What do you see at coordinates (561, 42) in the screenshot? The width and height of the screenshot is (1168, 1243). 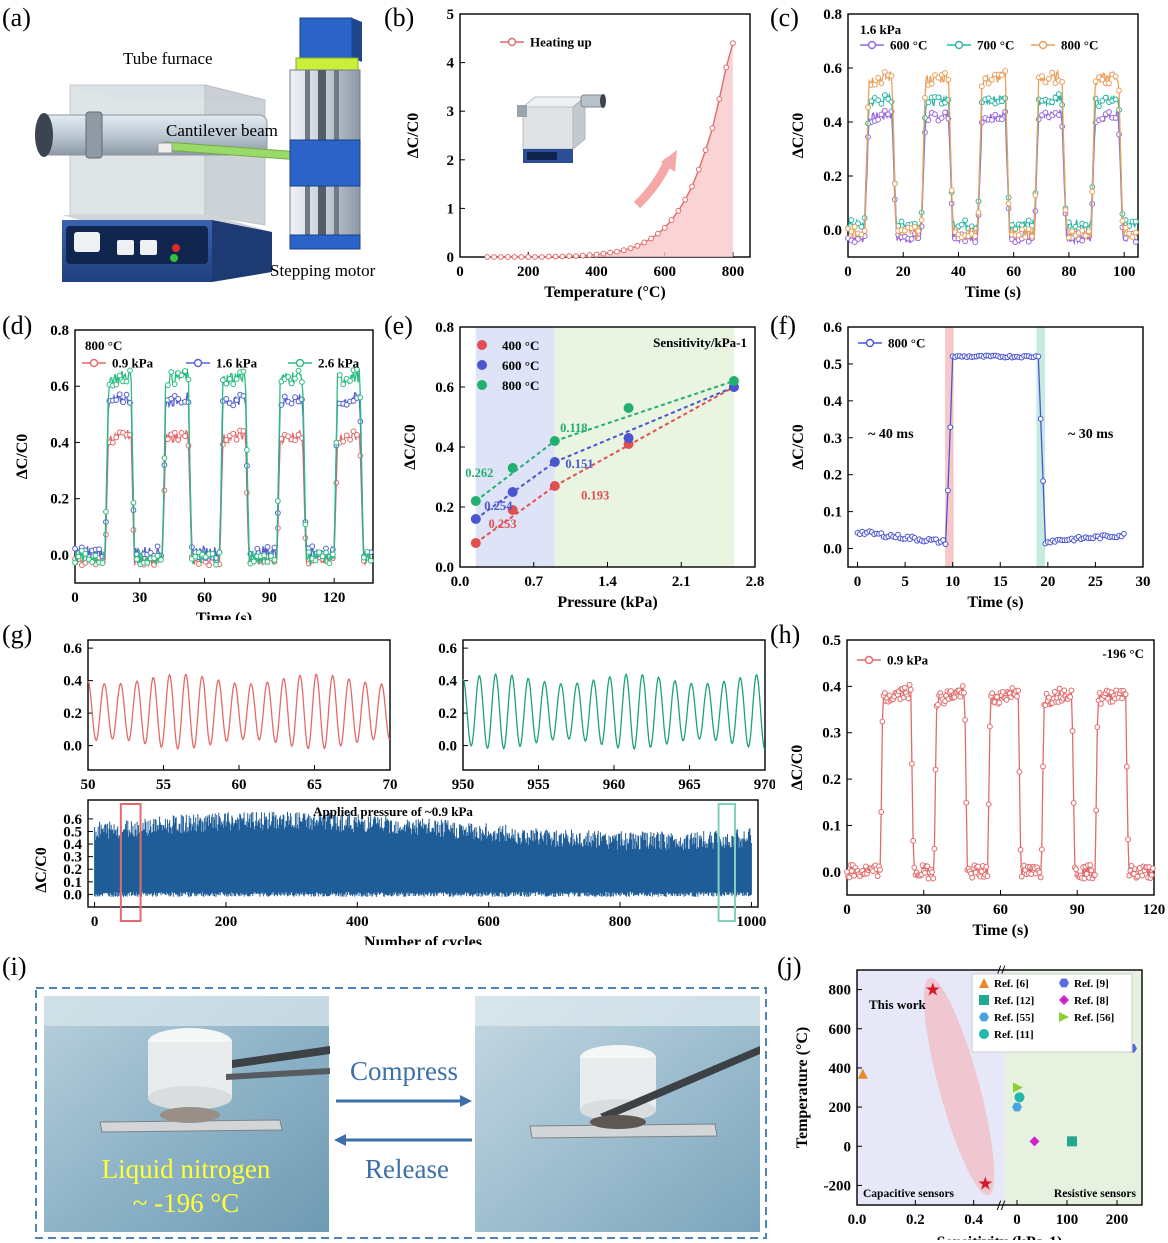 I see `legend-label: Heating up` at bounding box center [561, 42].